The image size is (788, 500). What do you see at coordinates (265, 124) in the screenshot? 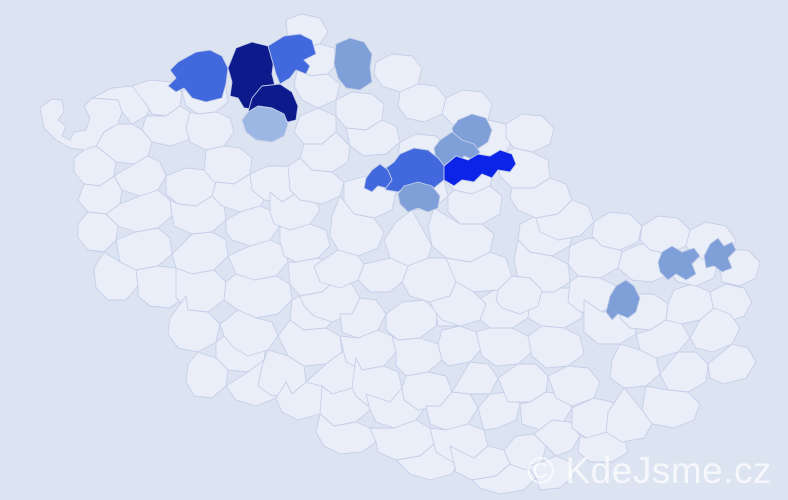
I see `district-louny` at bounding box center [265, 124].